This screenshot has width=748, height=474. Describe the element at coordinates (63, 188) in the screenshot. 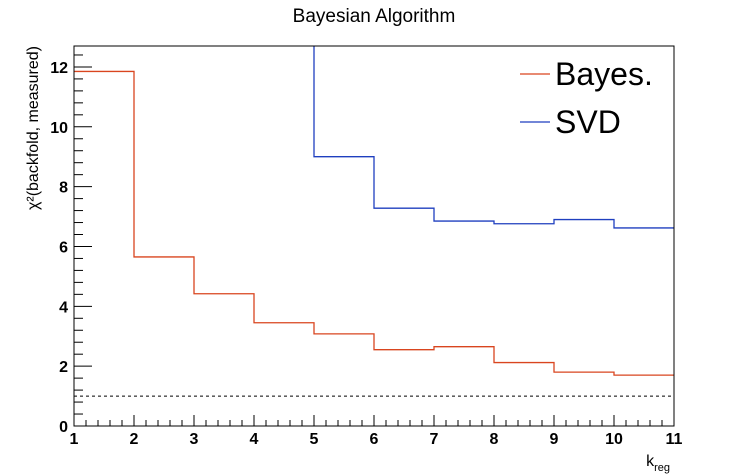

I see `y-tick-label: 8` at that location.